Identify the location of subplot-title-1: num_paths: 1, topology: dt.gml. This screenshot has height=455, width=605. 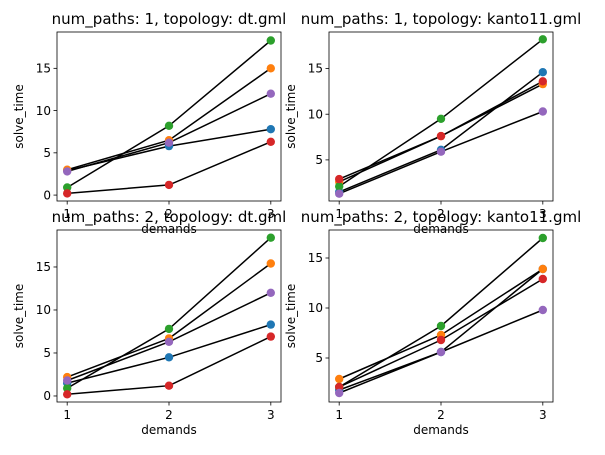
(169, 19).